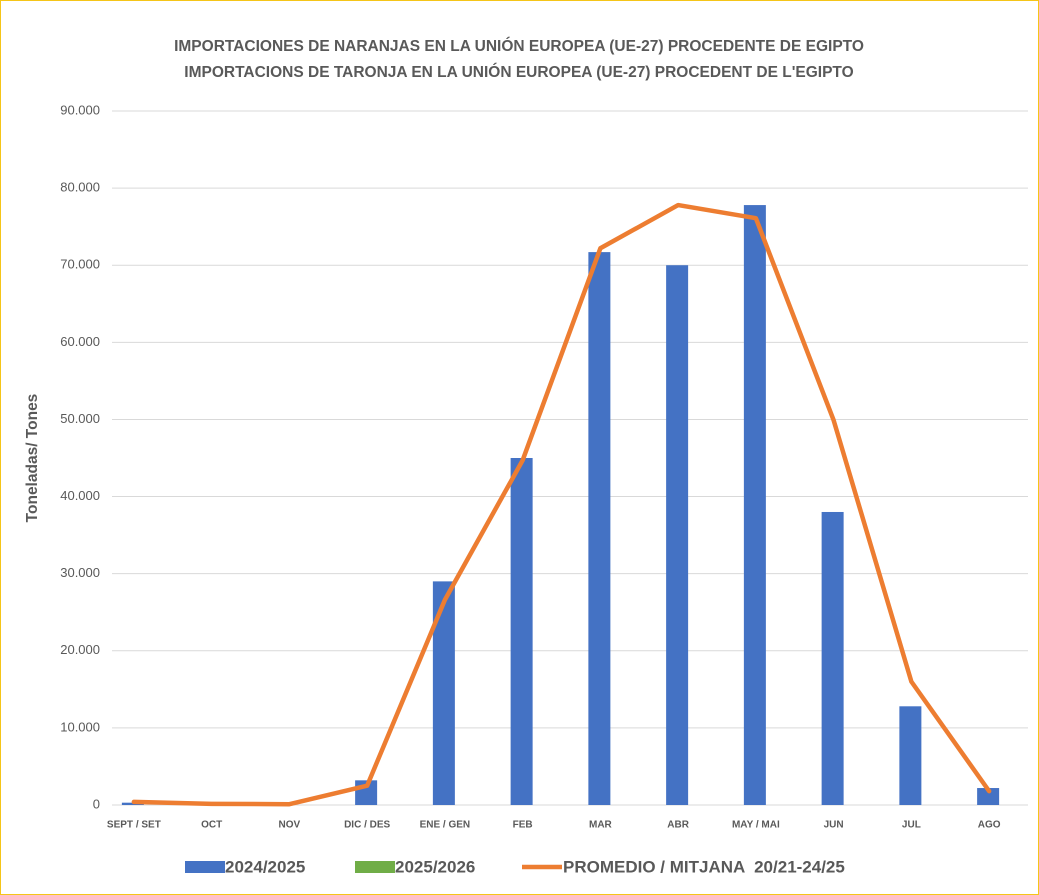 Image resolution: width=1039 pixels, height=895 pixels. Describe the element at coordinates (435, 866) in the screenshot. I see `legend-label: 2025/2026` at that location.